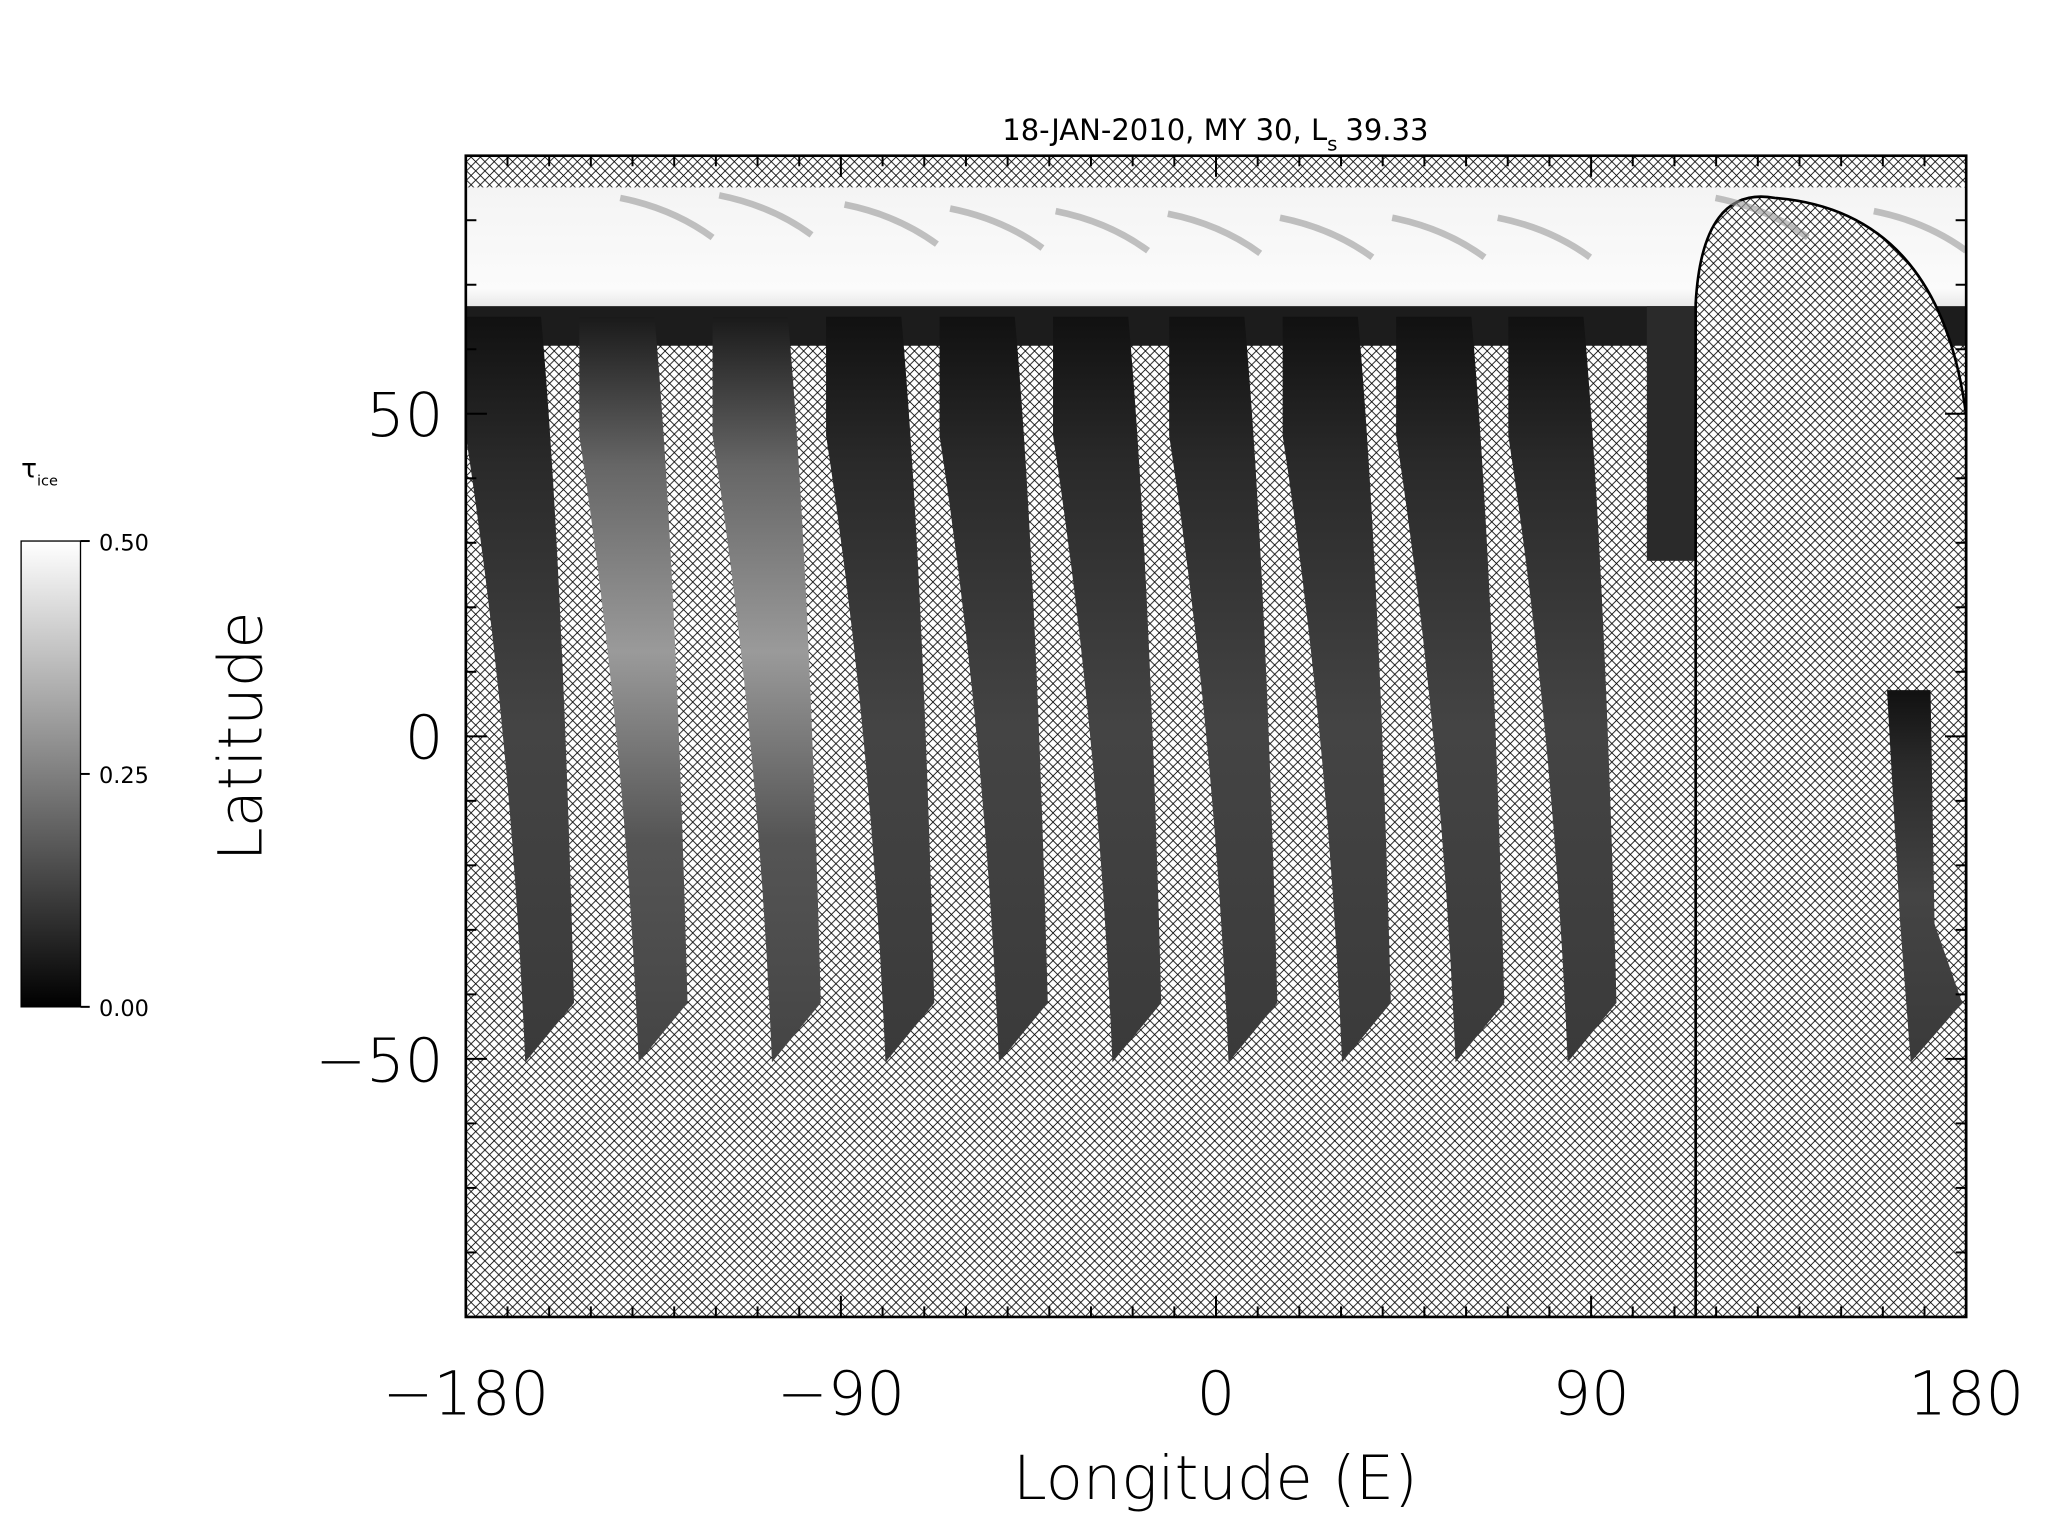 Image resolution: width=2048 pixels, height=1536 pixels. What do you see at coordinates (1165, 130) in the screenshot?
I see `title-text: 18-JAN-2010, MY 30, L` at bounding box center [1165, 130].